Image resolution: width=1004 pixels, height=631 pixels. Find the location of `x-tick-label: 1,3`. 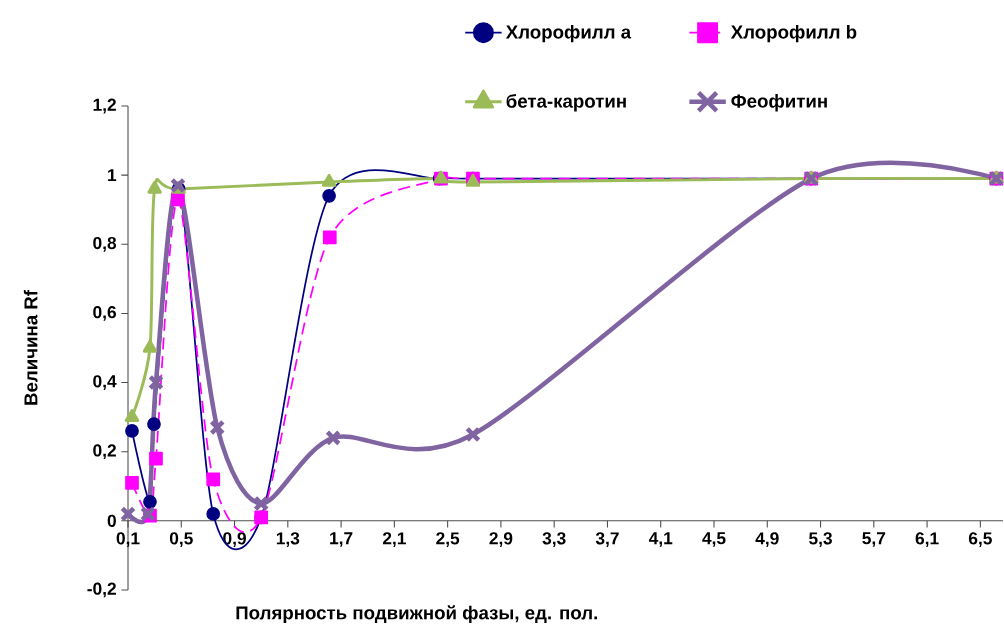

x-tick-label: 1,3 is located at coordinates (288, 539).